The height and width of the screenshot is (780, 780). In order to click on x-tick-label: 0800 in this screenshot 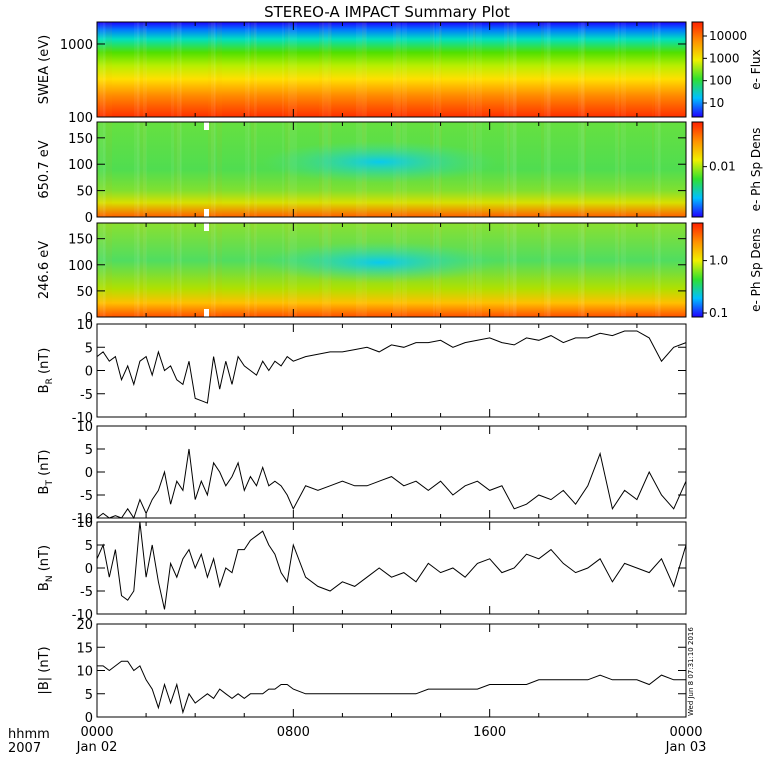, I will do `click(293, 732)`.